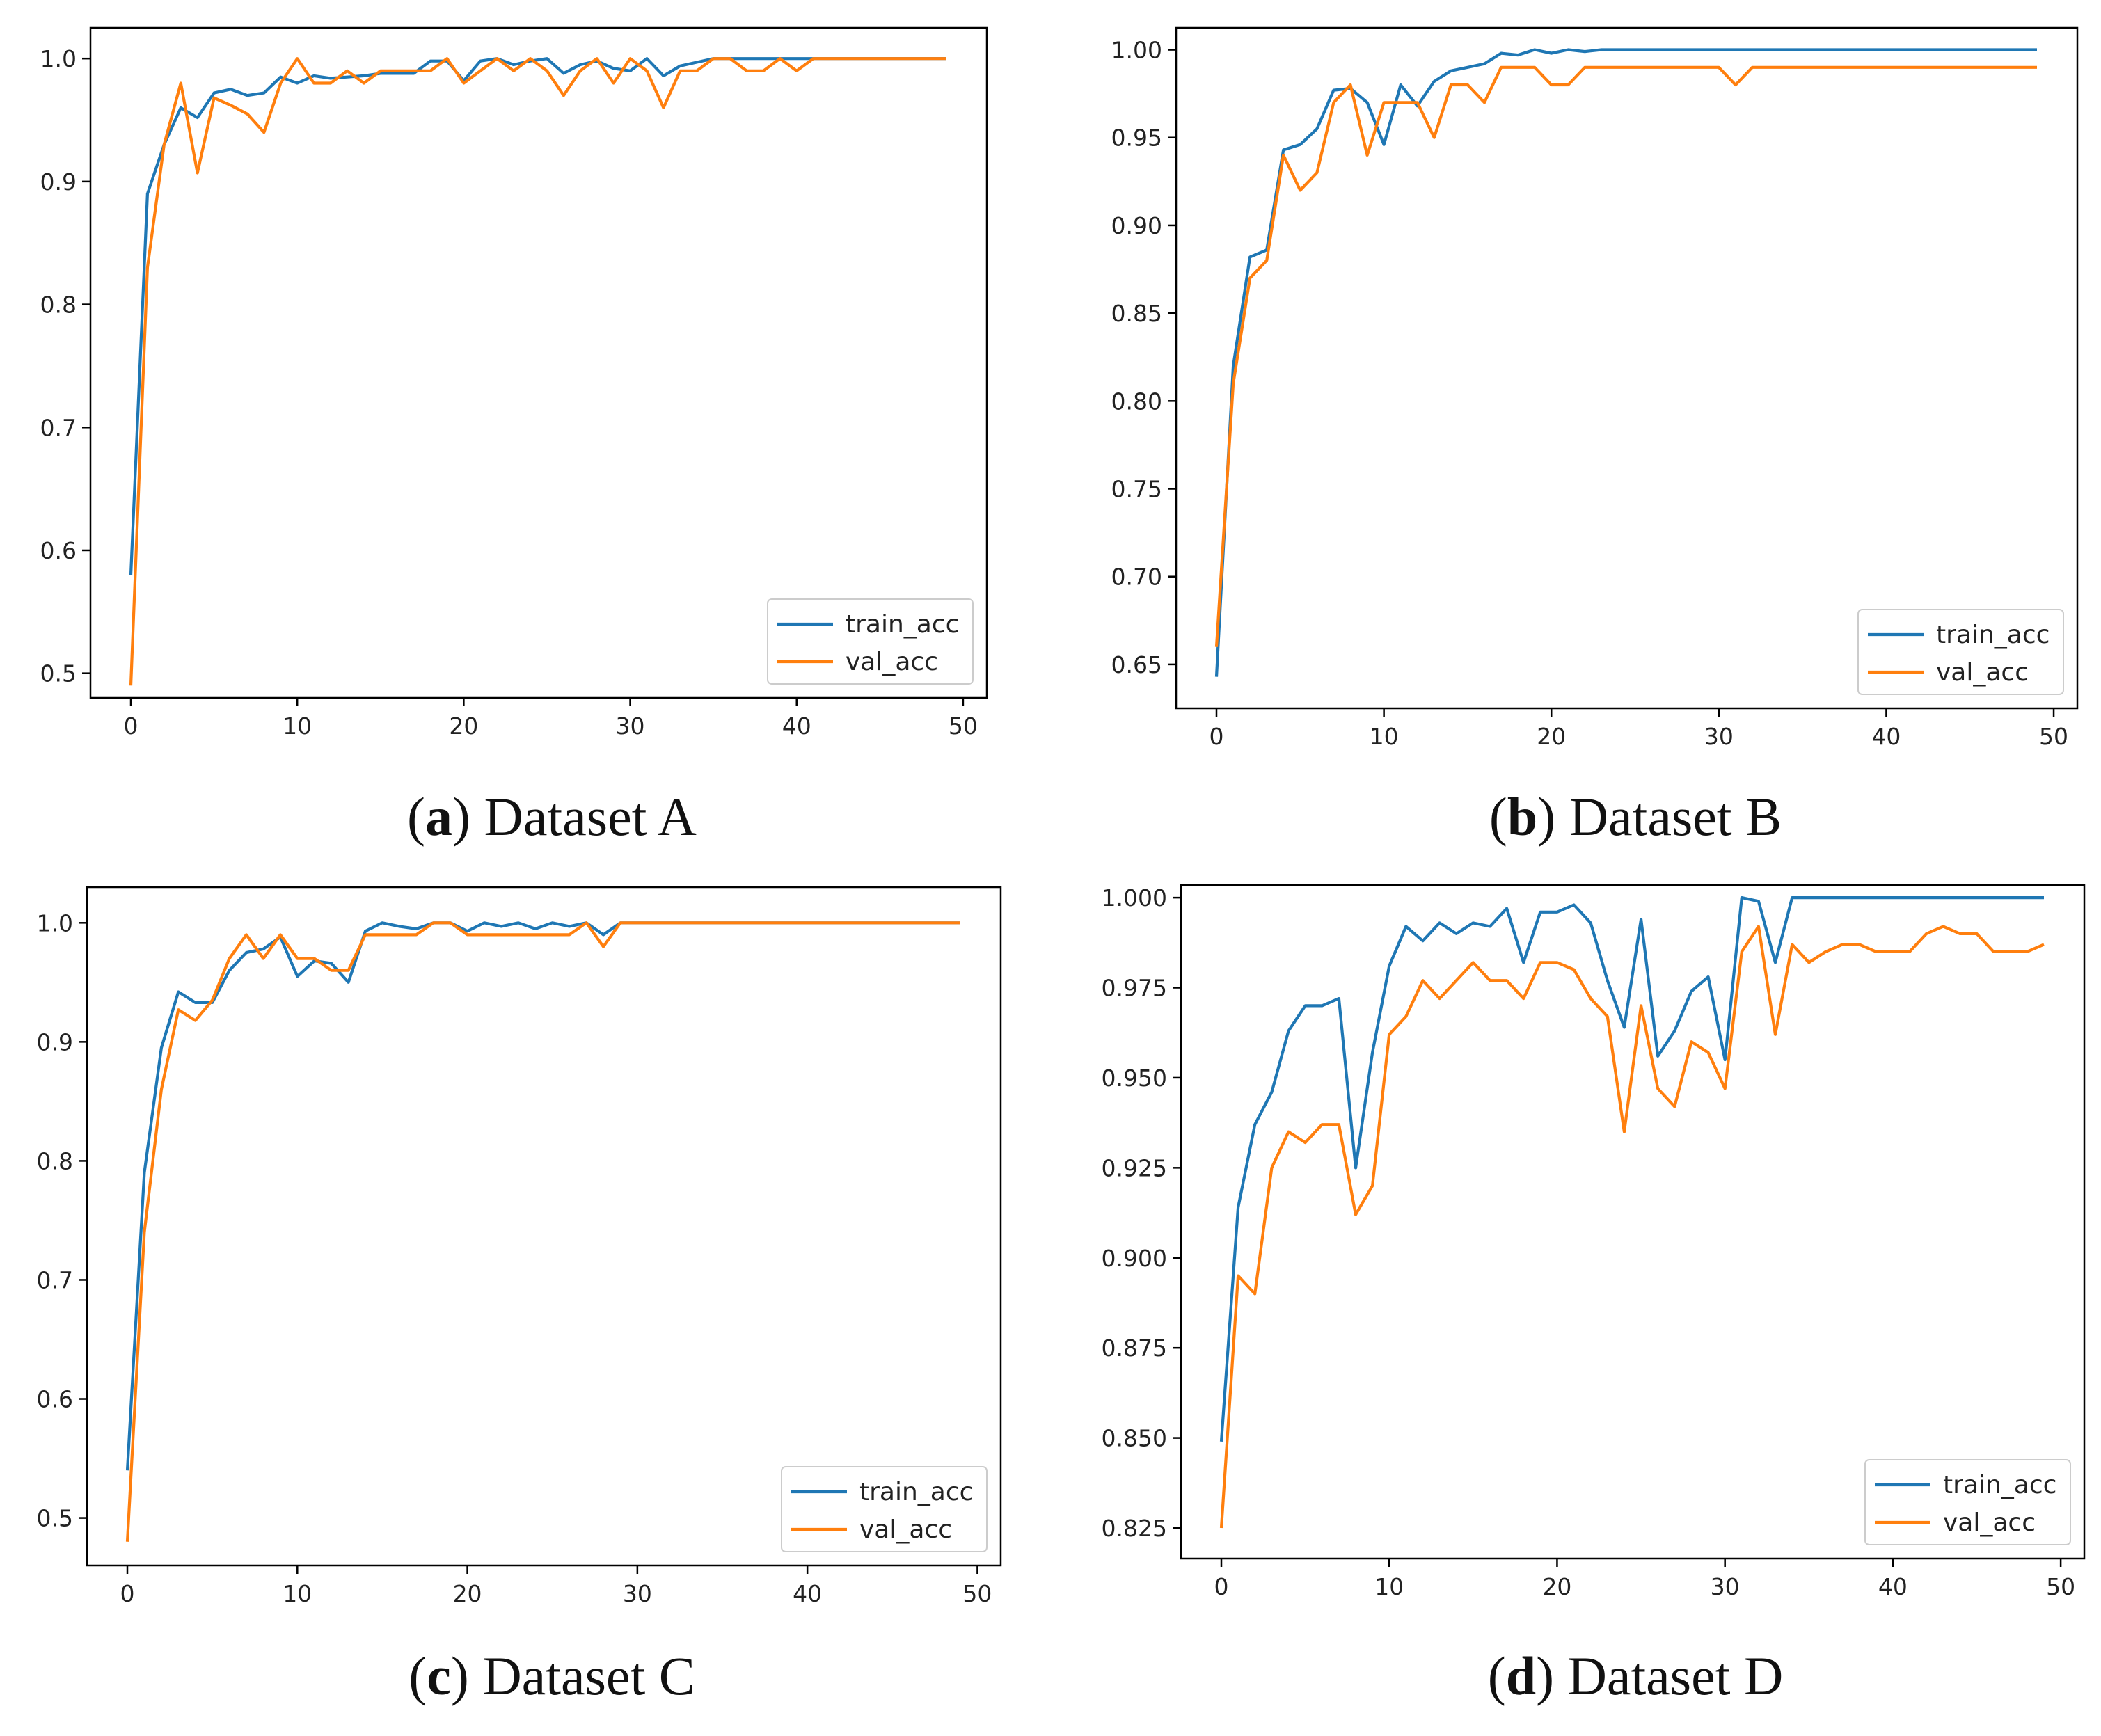 Image resolution: width=2101 pixels, height=1736 pixels. Describe the element at coordinates (1134, 1439) in the screenshot. I see `y-tick-label: 0.850` at that location.